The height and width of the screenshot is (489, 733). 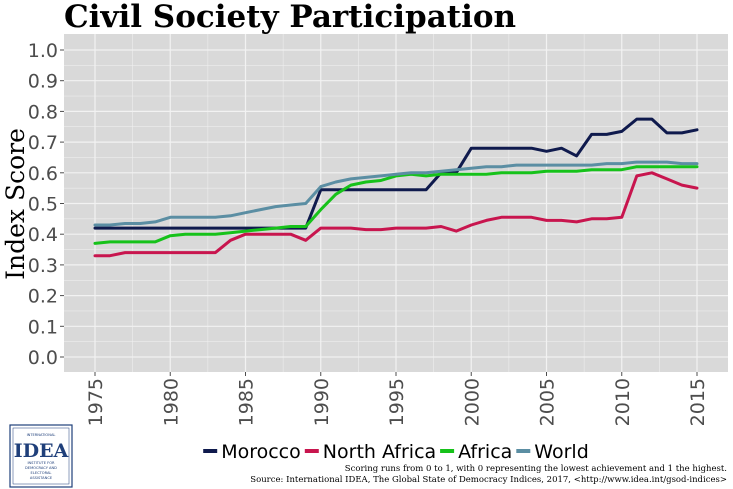 What do you see at coordinates (41, 463) in the screenshot?
I see `logo-sub-text-1: INSTITUTE FOR` at bounding box center [41, 463].